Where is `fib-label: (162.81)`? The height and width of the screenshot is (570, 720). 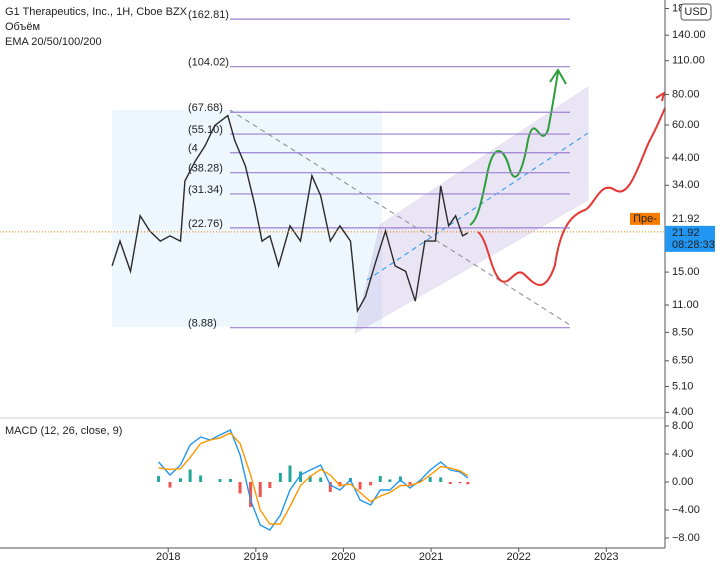
fib-label: (162.81) is located at coordinates (208, 15).